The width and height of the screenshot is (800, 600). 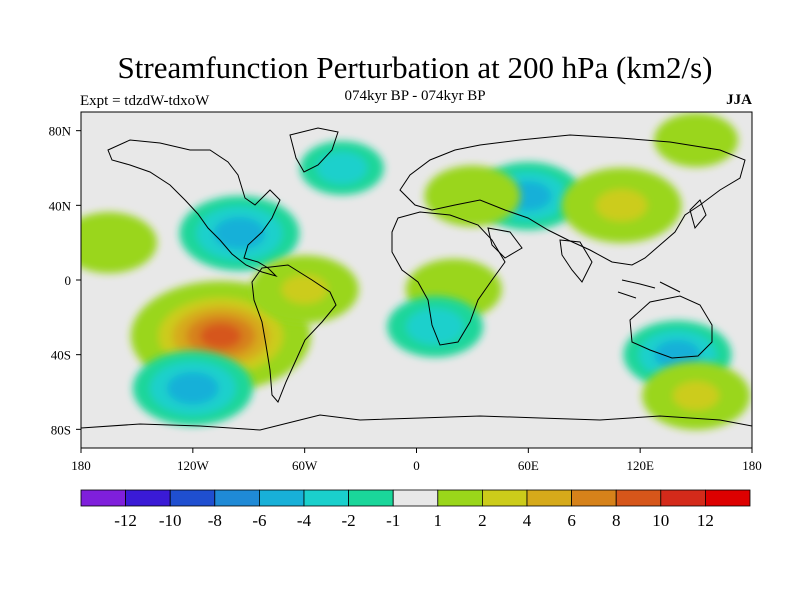 I want to click on x-tick-label: 60E, so click(x=528, y=465).